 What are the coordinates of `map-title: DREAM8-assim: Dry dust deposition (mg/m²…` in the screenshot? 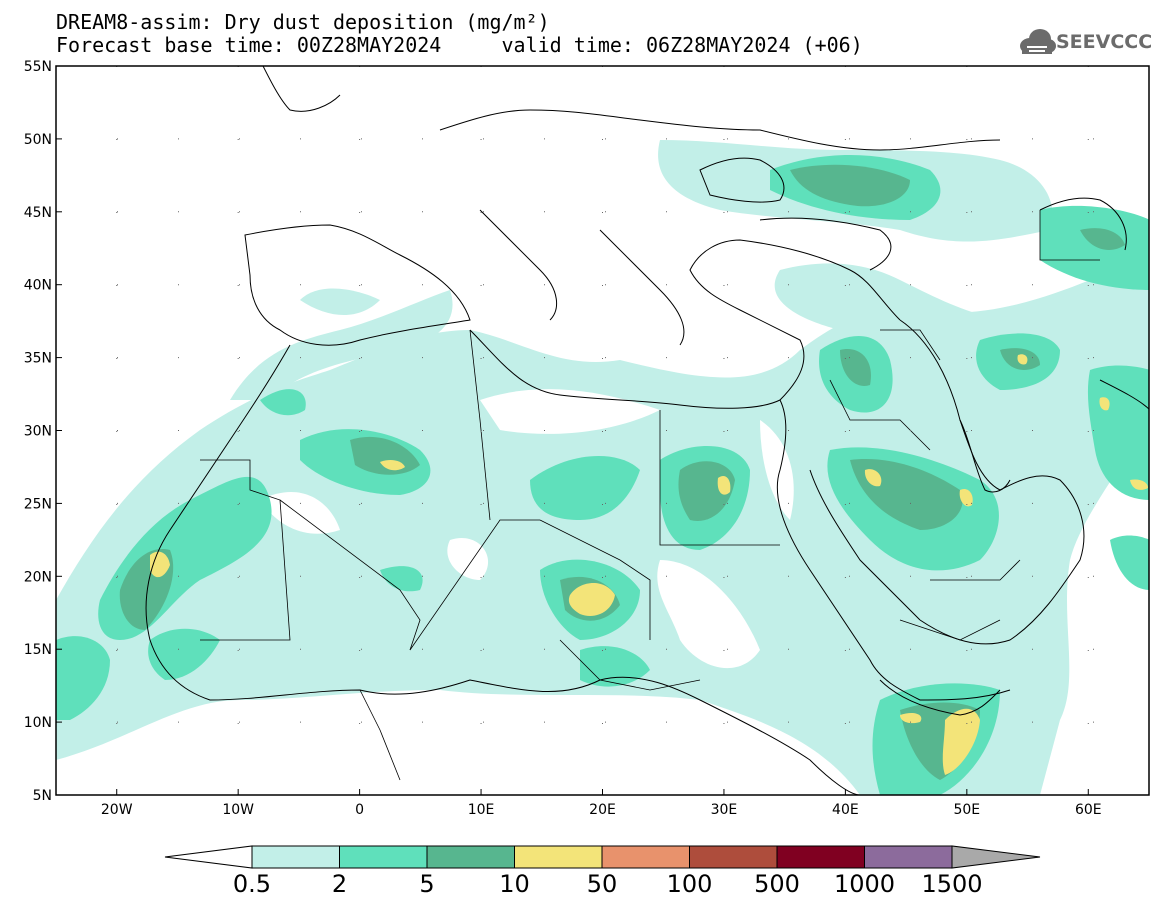 It's located at (303, 22).